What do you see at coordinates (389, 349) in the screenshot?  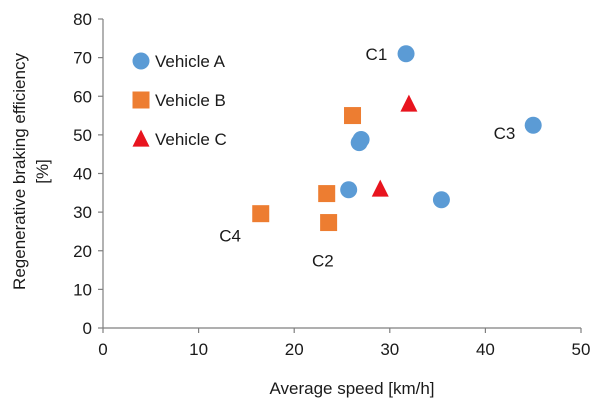 I see `x-tick-label: 30` at bounding box center [389, 349].